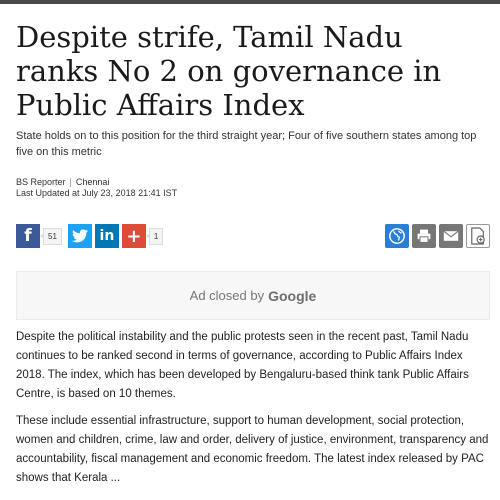  I want to click on article-tools, so click(437, 236).